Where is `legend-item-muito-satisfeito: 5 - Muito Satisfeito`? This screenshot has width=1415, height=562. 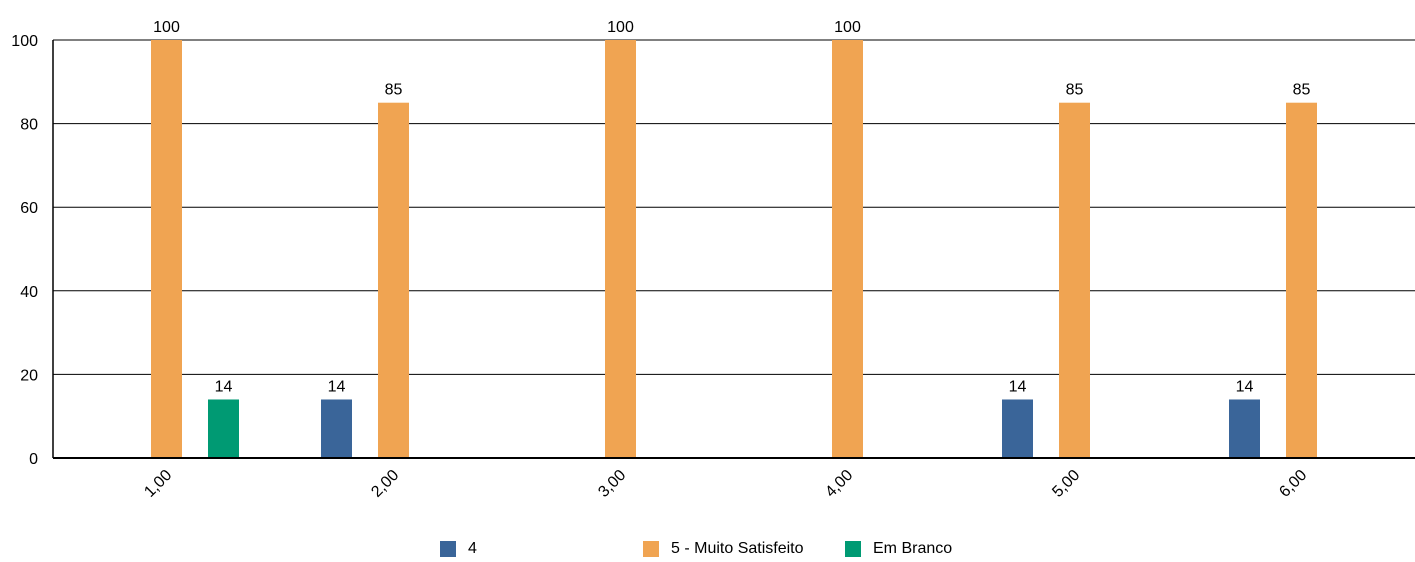
legend-item-muito-satisfeito: 5 - Muito Satisfeito is located at coordinates (723, 549).